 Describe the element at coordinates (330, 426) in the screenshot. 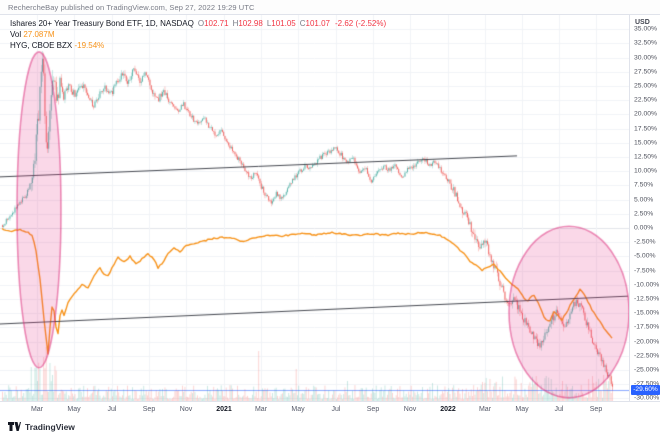

I see `footer-bar: TradingView` at that location.